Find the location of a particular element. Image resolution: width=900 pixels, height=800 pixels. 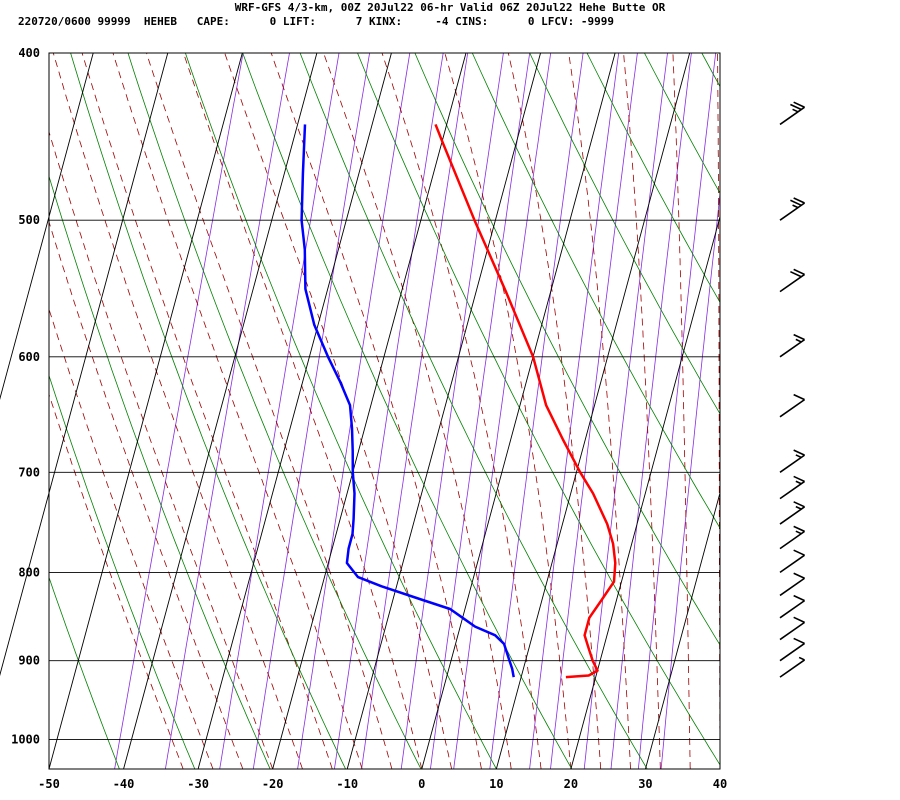

temperature-profile-line is located at coordinates (525, 401).